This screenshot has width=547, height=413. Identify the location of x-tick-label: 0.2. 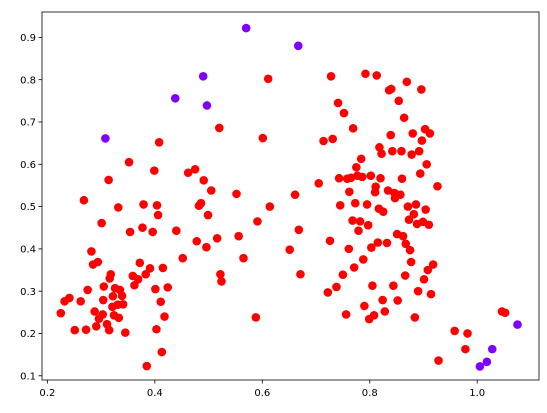
(47, 393).